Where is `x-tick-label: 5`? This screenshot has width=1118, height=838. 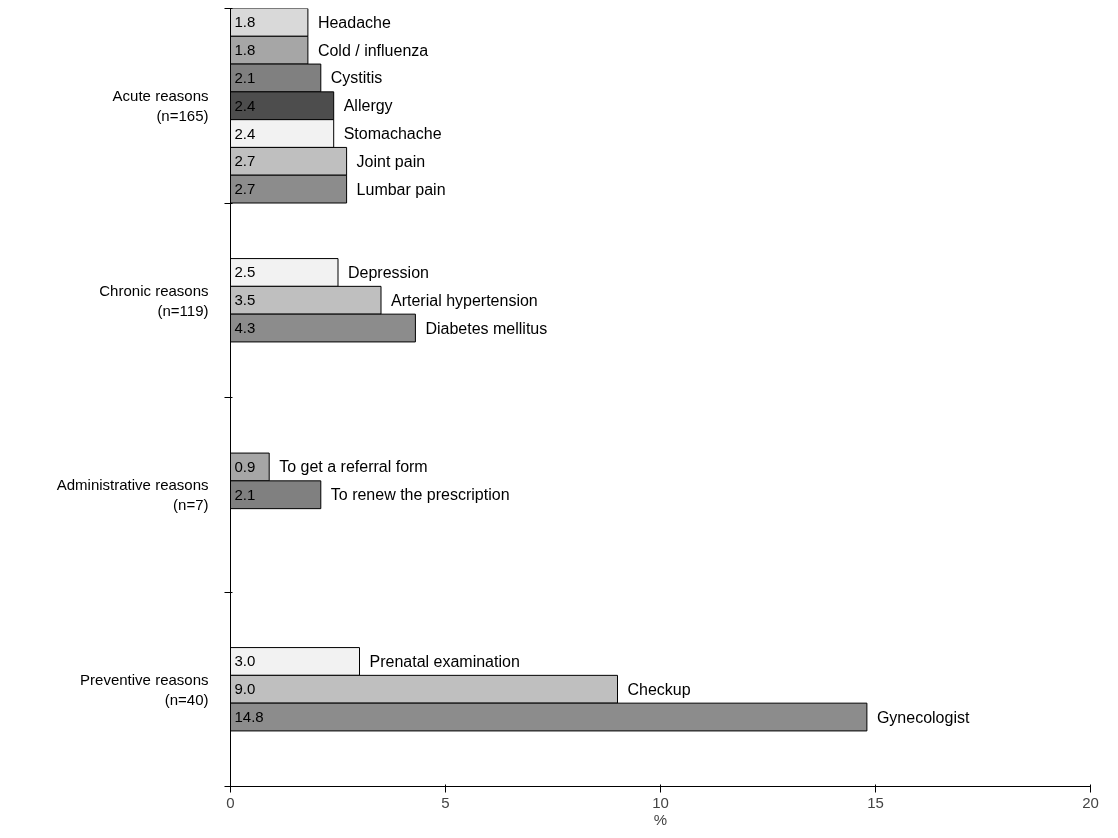 x-tick-label: 5 is located at coordinates (445, 802).